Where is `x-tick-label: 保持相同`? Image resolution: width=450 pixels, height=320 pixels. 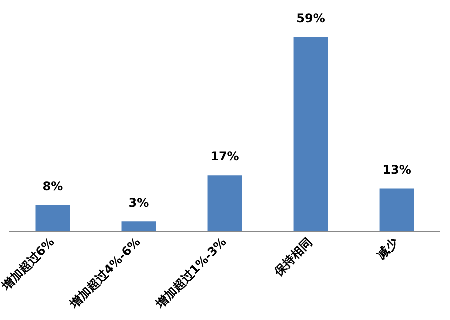
x-tick-label: 保持相同 is located at coordinates (293, 257).